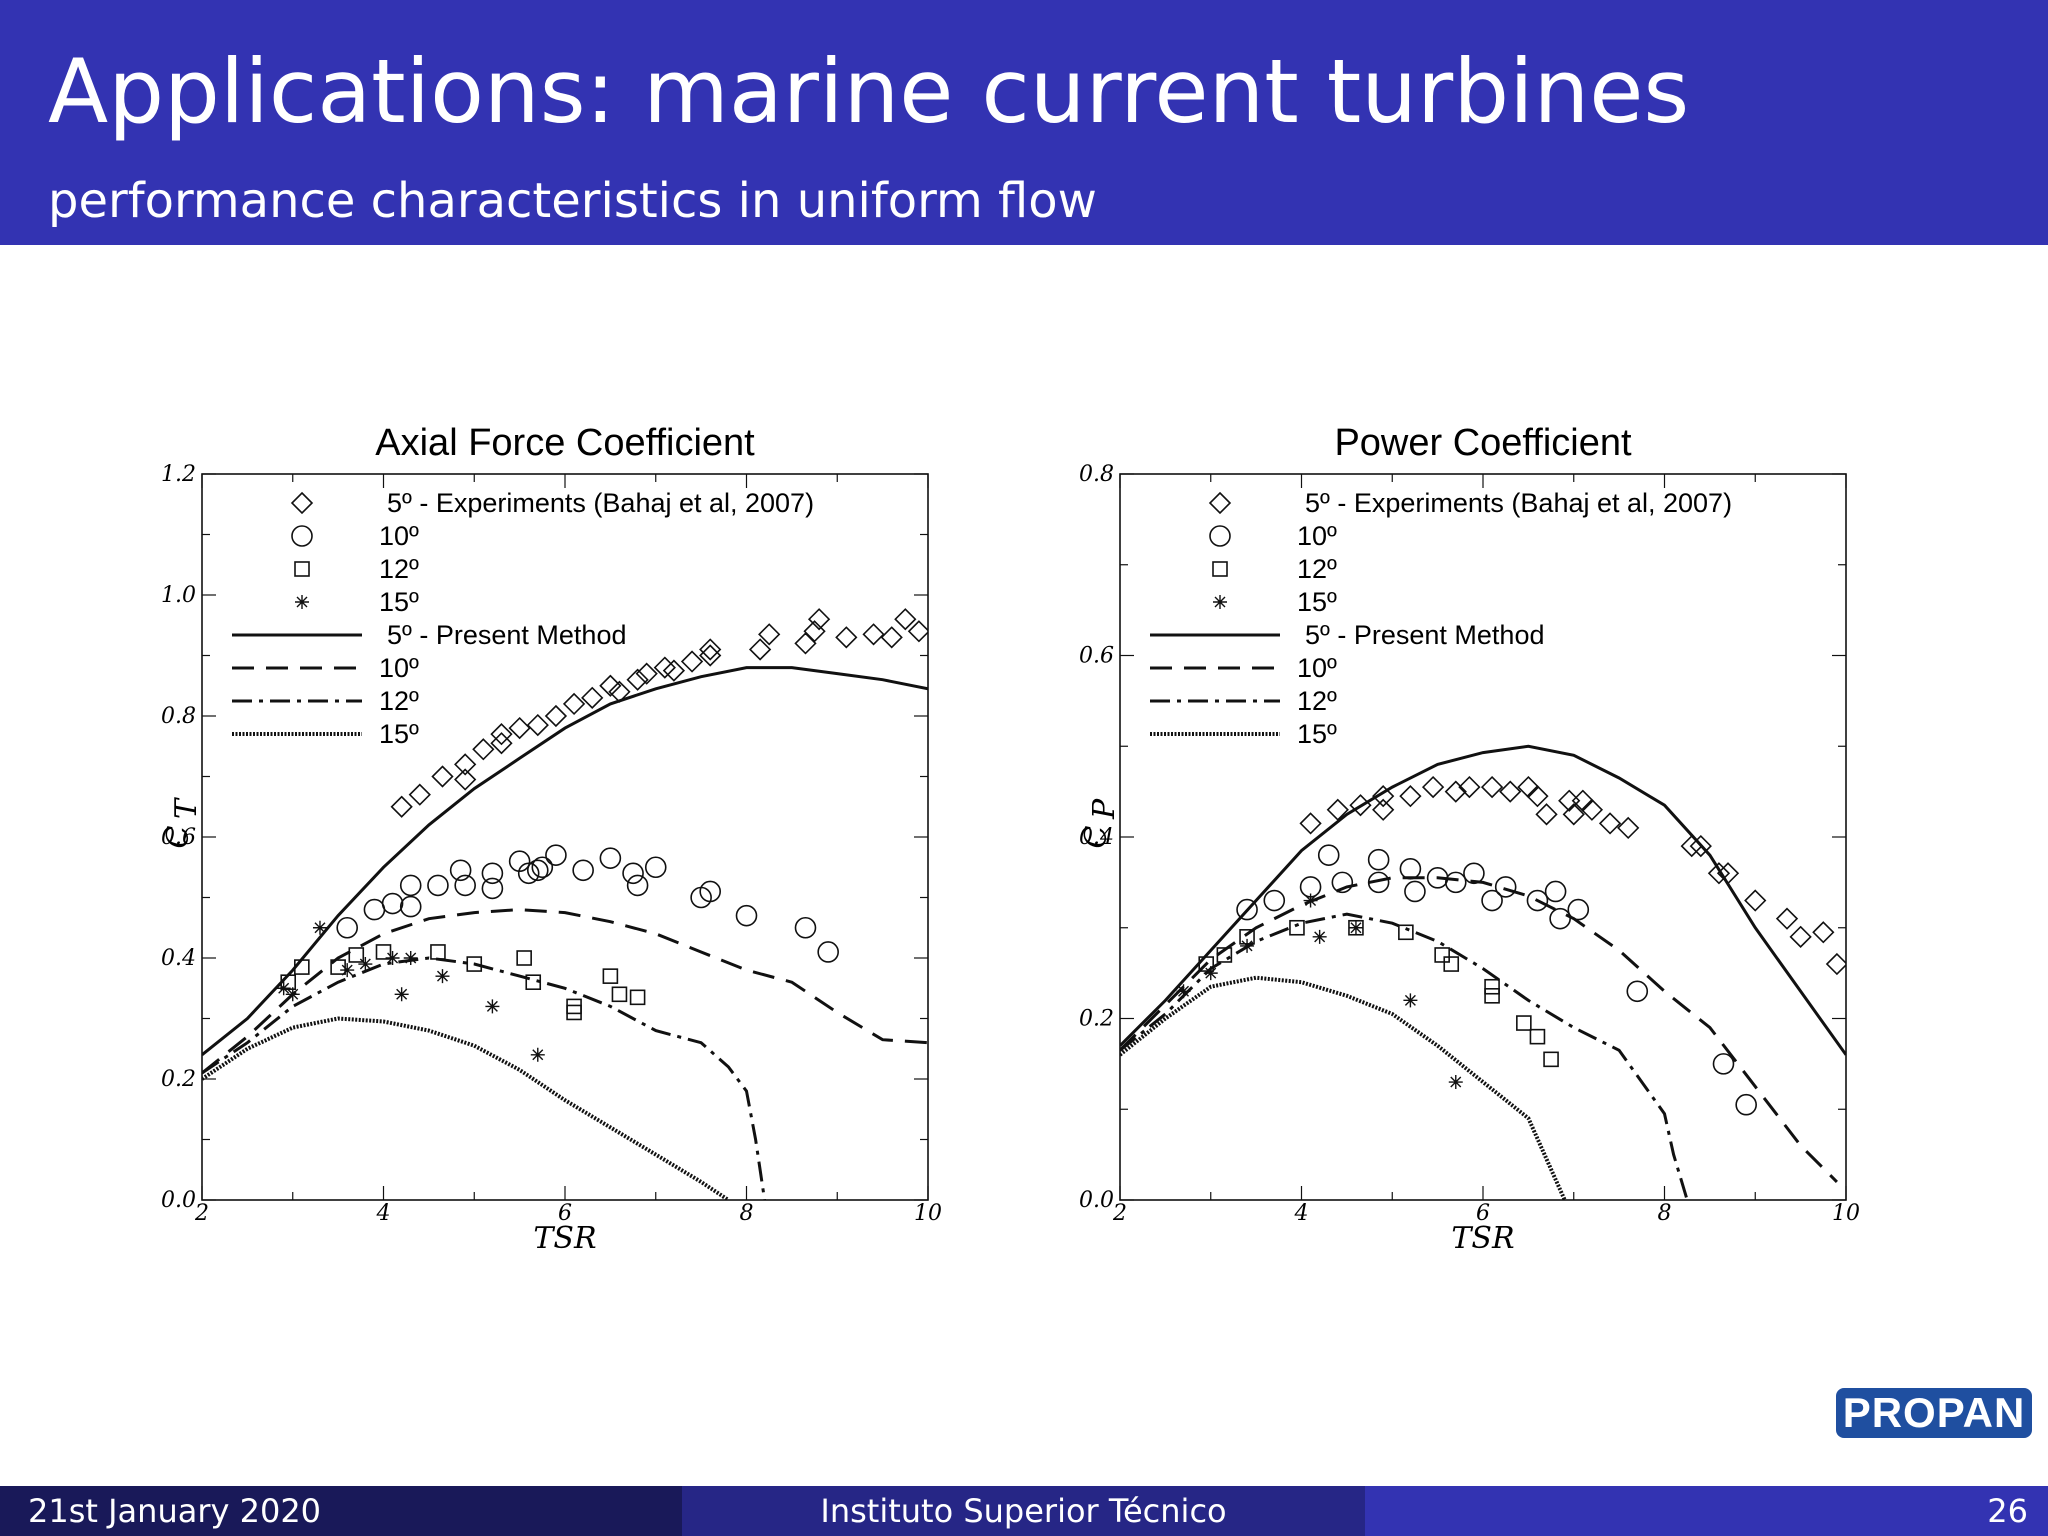 Image resolution: width=2048 pixels, height=1536 pixels. I want to click on plot-area, so click(1483, 972).